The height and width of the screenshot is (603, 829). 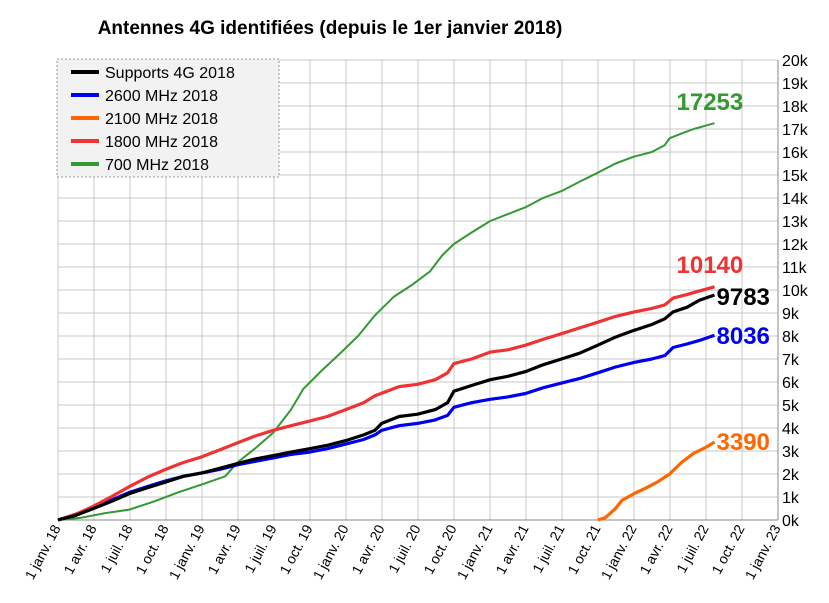 I want to click on x-tick-label: 1 juil. 18, so click(x=116, y=549).